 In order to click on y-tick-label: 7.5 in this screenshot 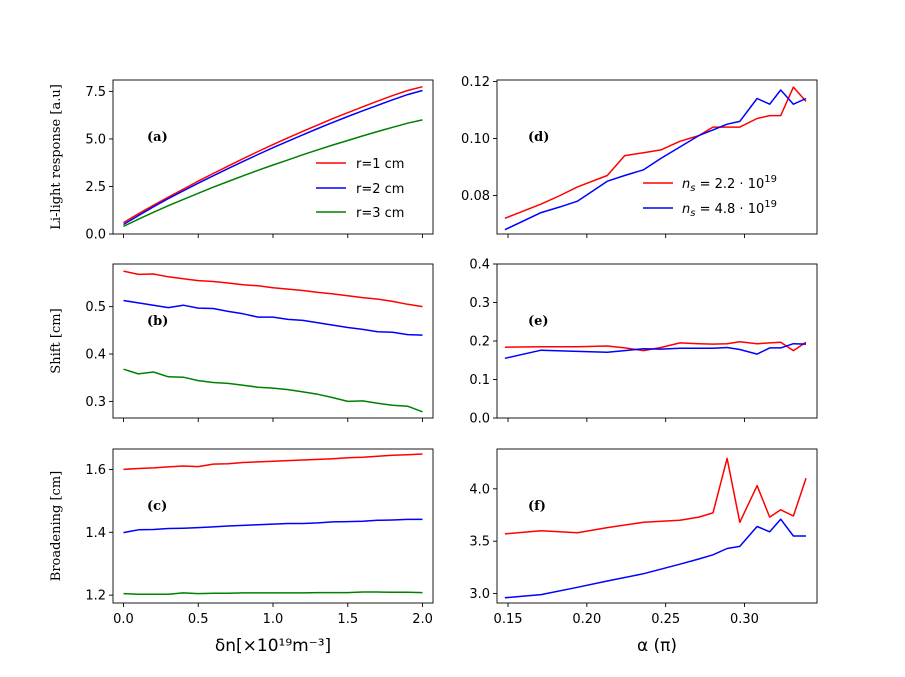, I will do `click(95, 92)`.